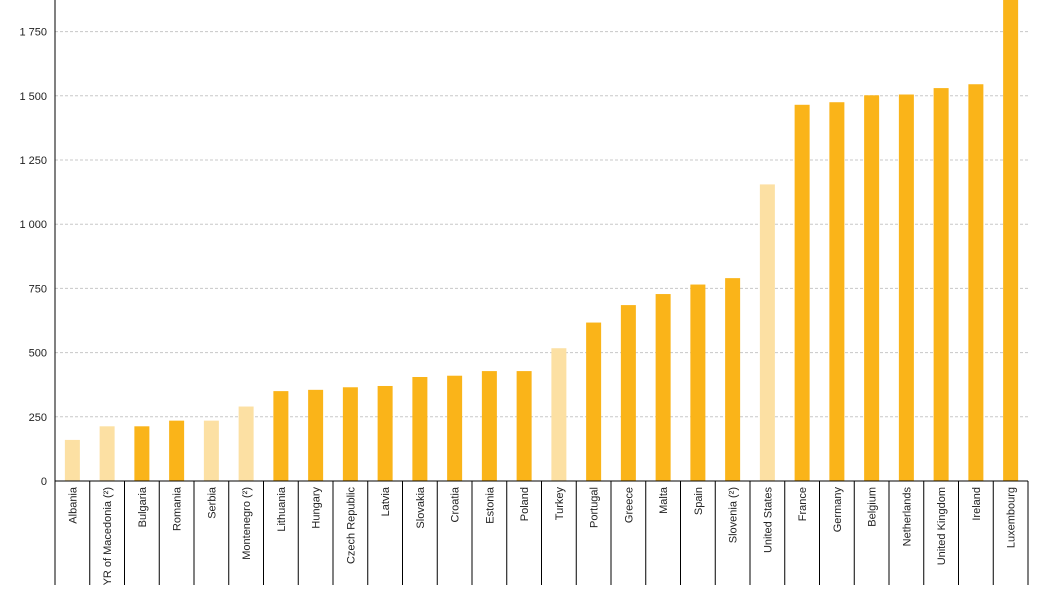 The width and height of the screenshot is (1040, 590). Describe the element at coordinates (108, 536) in the screenshot. I see `x-tick-label: FYR of Macedonia (²)` at that location.